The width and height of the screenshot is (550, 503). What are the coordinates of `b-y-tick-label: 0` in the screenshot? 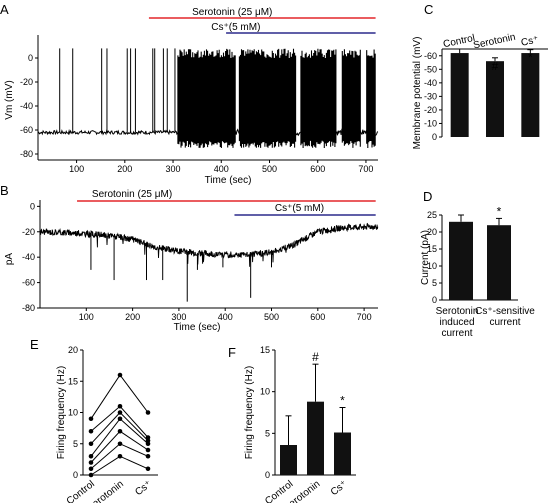 It's located at (32, 206).